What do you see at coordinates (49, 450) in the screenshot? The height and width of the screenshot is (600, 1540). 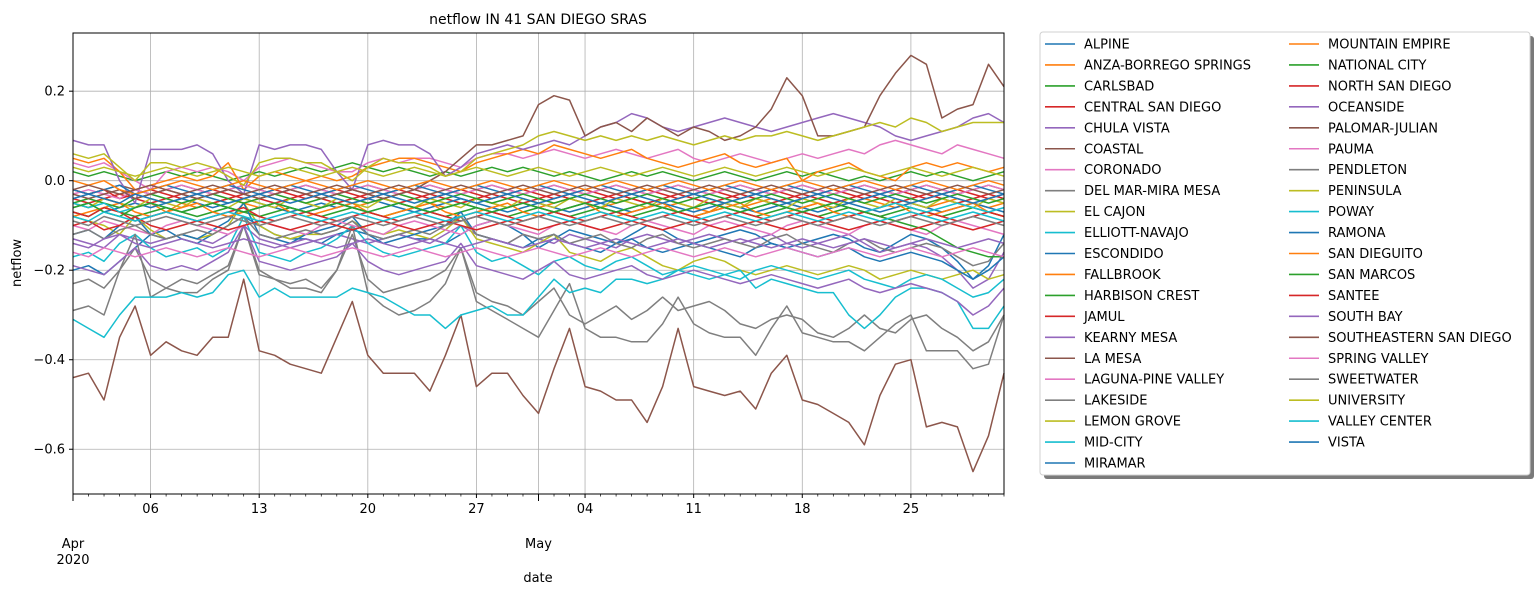 I see `y-tick-label: −0.6` at bounding box center [49, 450].